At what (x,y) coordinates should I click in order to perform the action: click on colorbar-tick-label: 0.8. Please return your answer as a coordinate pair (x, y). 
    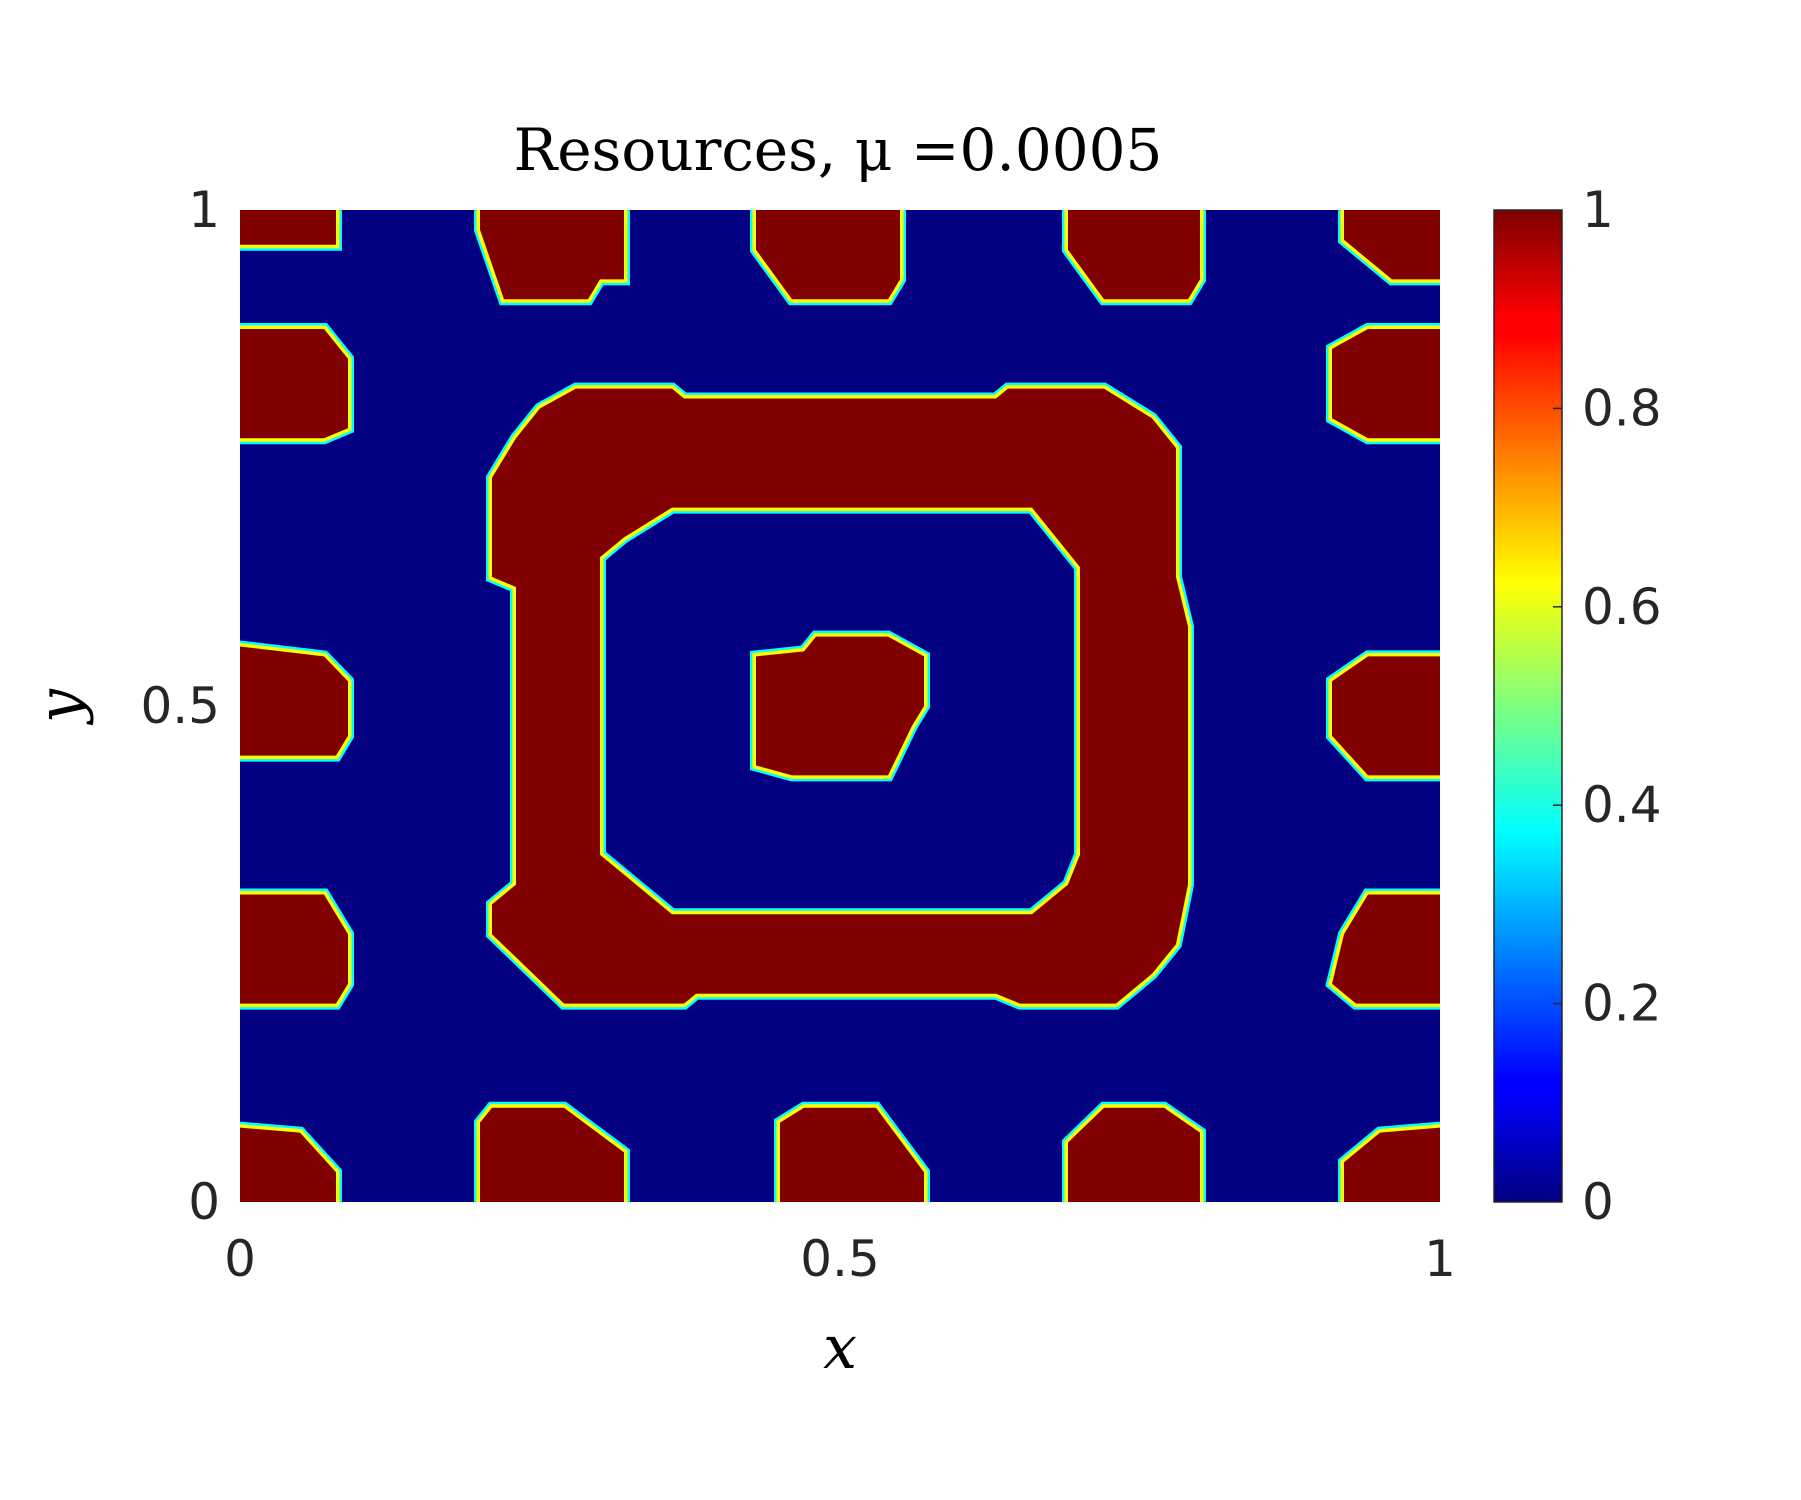
    Looking at the image, I should click on (1622, 408).